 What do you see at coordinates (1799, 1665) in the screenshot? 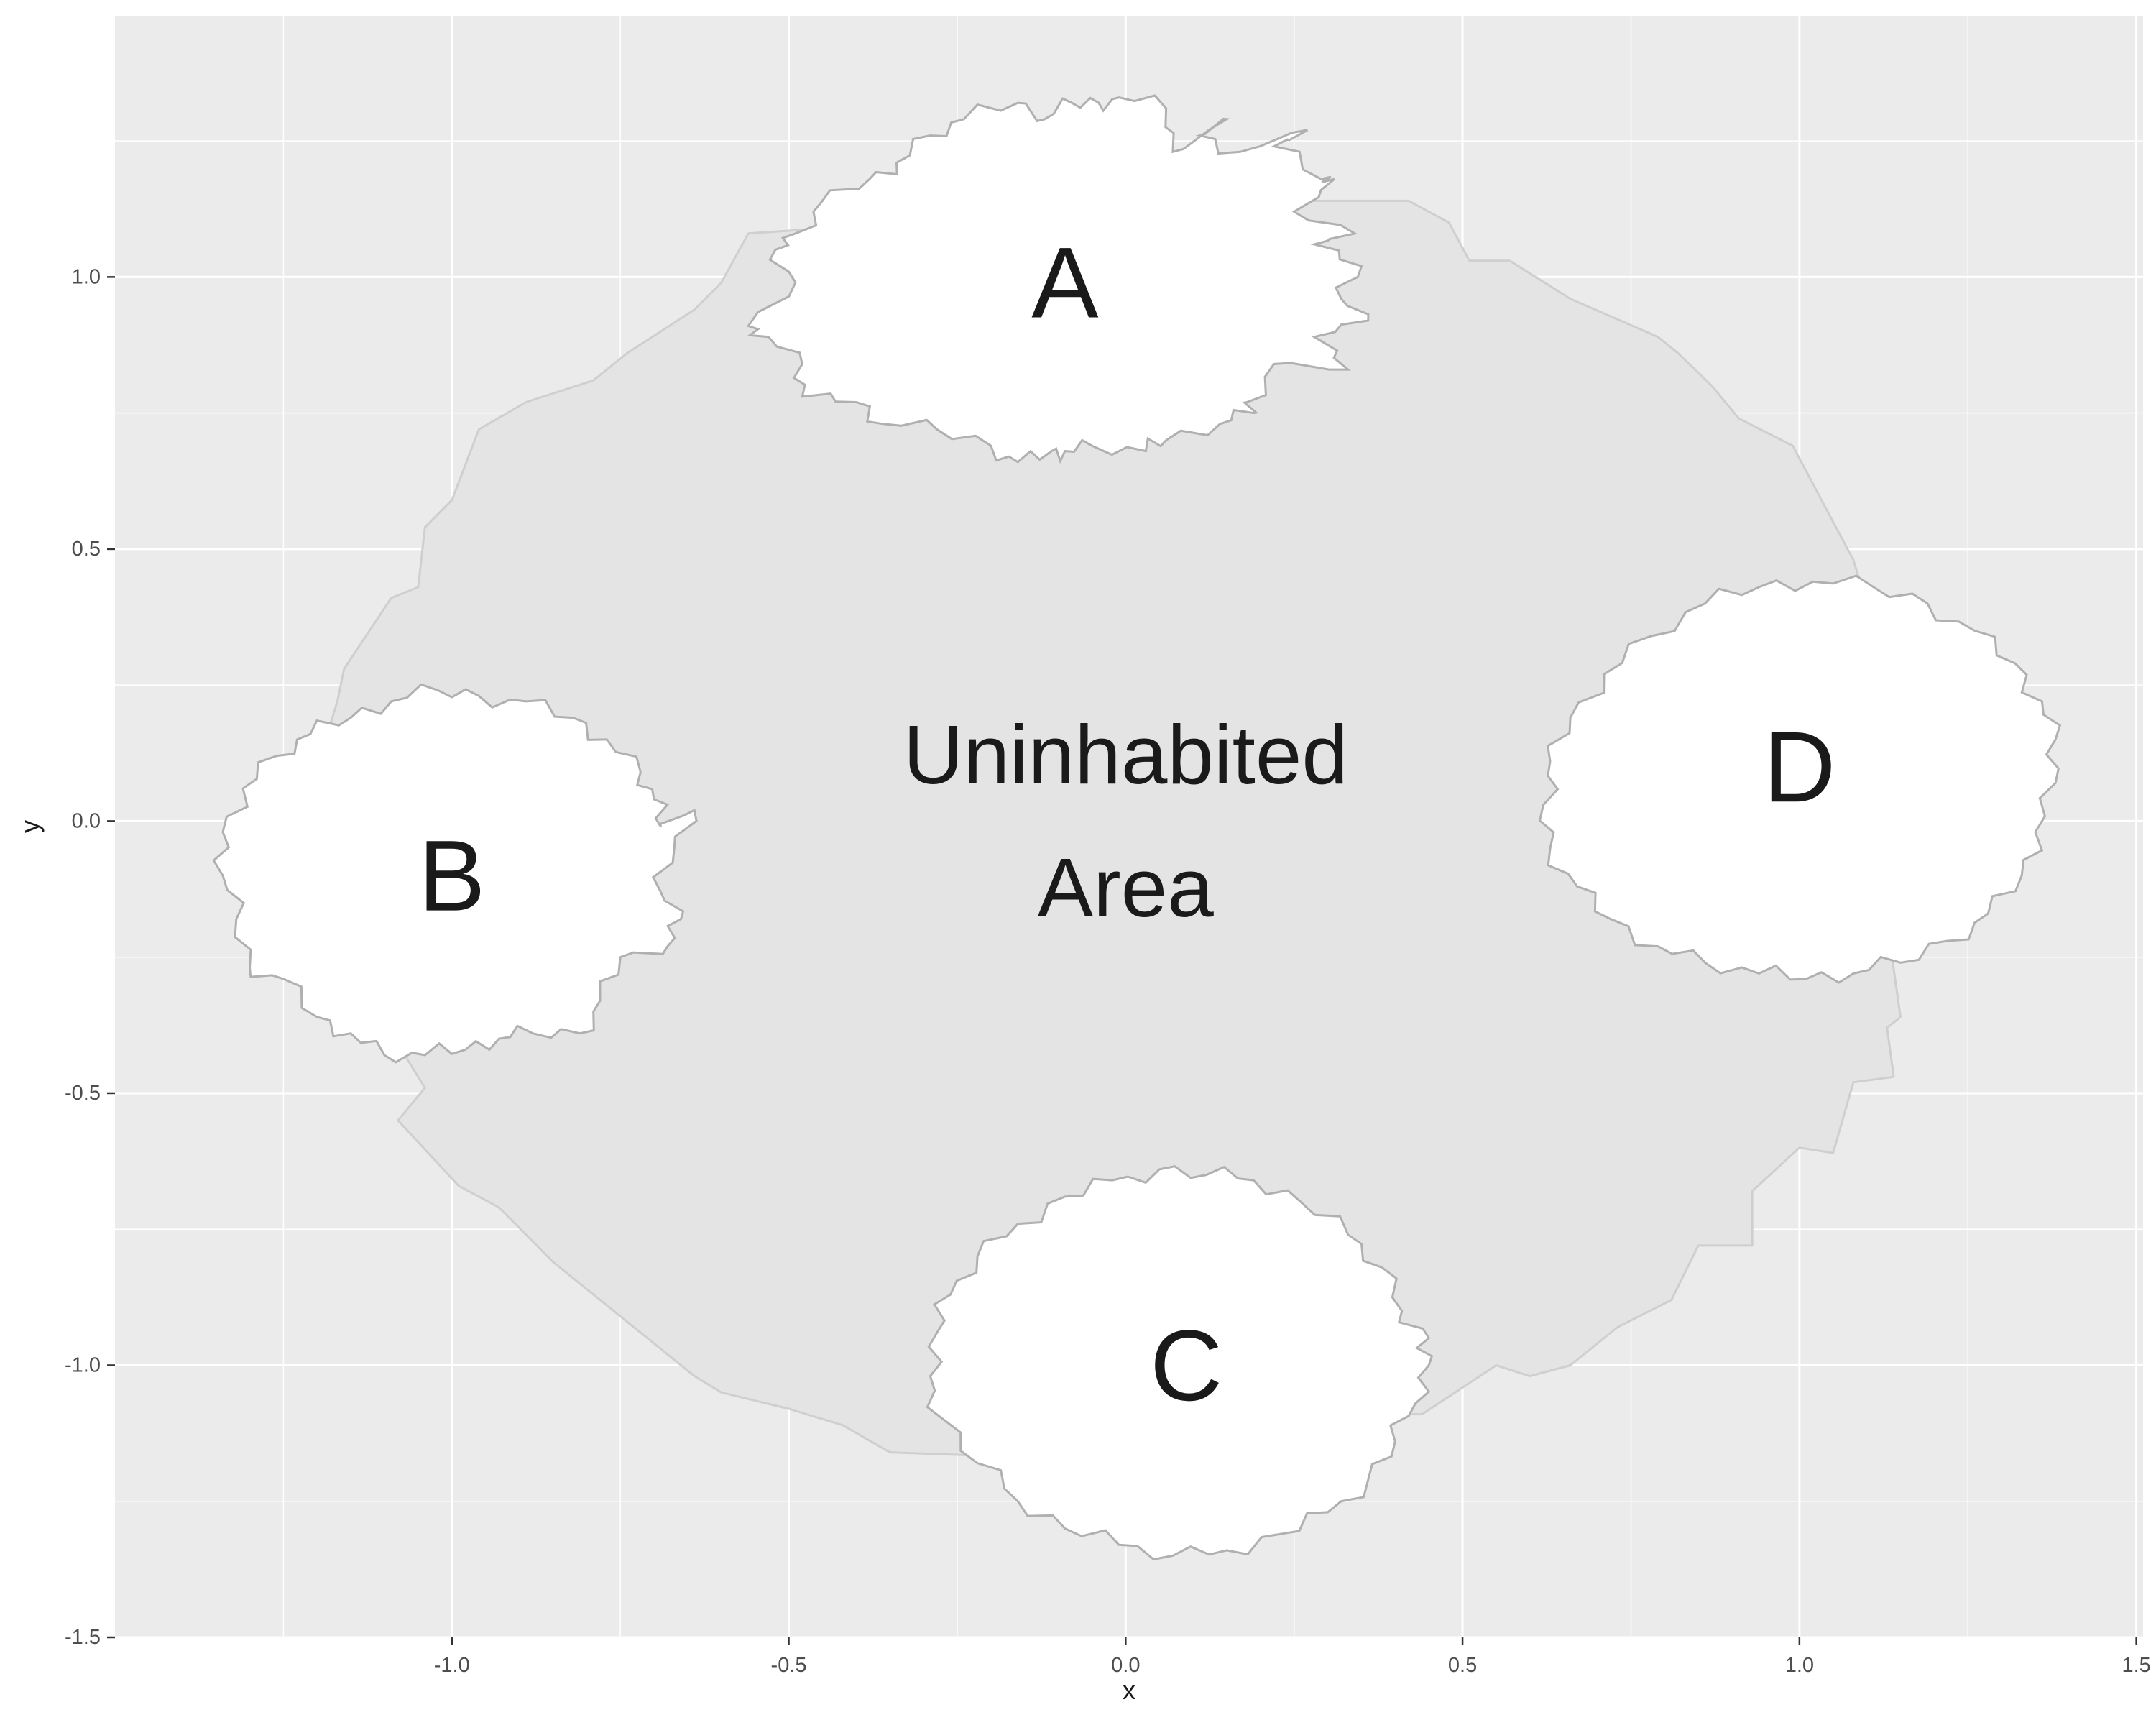
I see `x-tick-label: 1.0` at bounding box center [1799, 1665].